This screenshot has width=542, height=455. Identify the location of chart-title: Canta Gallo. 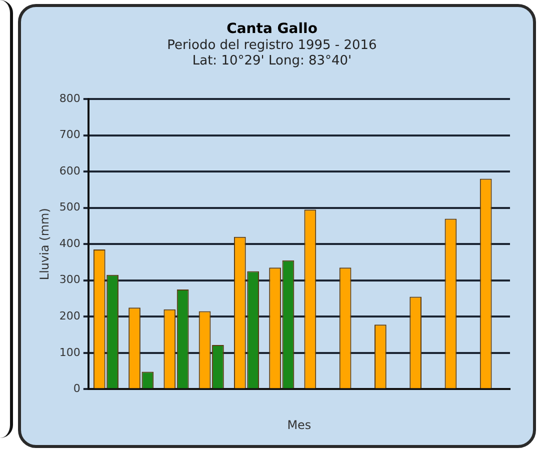
(272, 29).